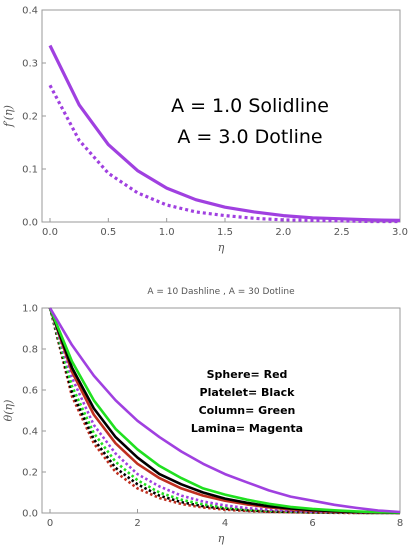 This screenshot has height=550, width=415. I want to click on annotation-text: Lamina= Magenta, so click(247, 428).